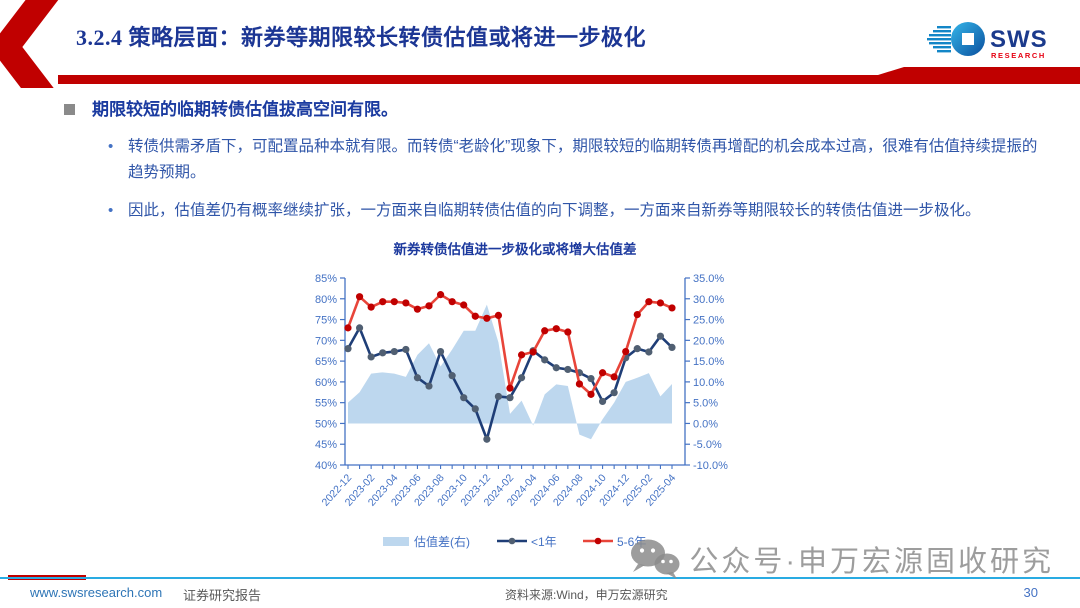  I want to click on svg-text: 30.0%, so click(708, 300).